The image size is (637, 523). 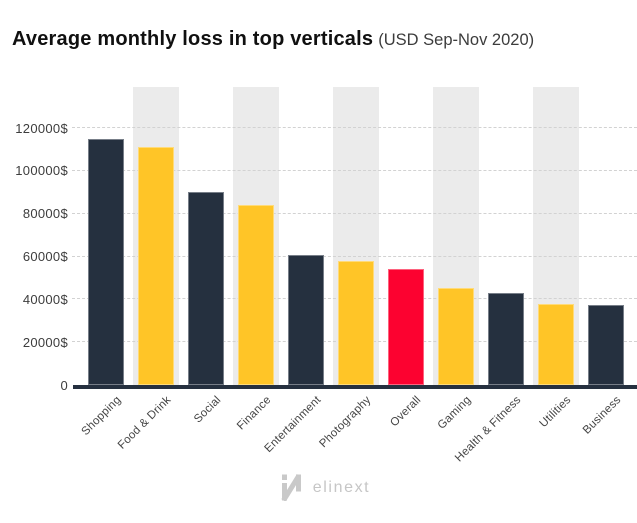 I want to click on bar-entertainment, so click(x=306, y=320).